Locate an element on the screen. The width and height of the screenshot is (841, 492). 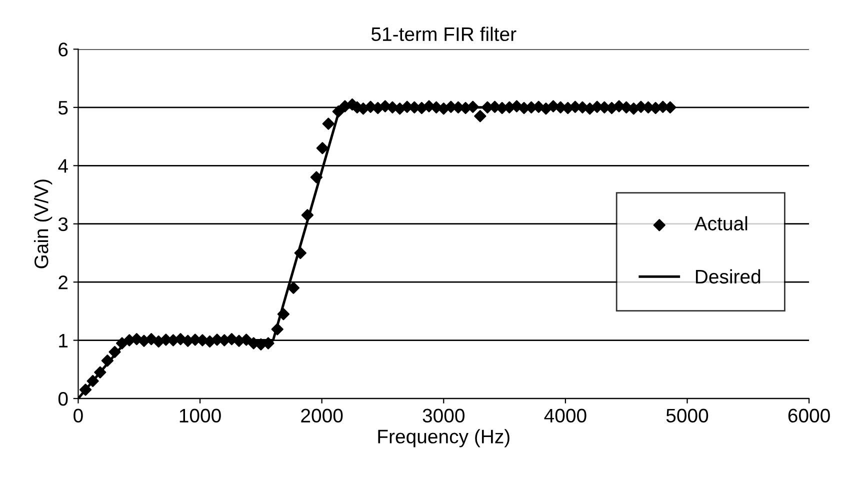
x-tick-label: 2000 is located at coordinates (322, 415).